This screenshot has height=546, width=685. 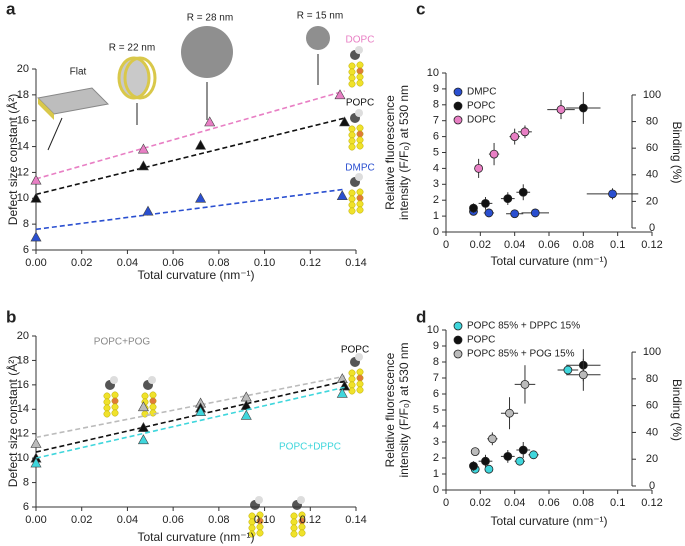 I want to click on x-tick-label: 0, so click(x=446, y=503).